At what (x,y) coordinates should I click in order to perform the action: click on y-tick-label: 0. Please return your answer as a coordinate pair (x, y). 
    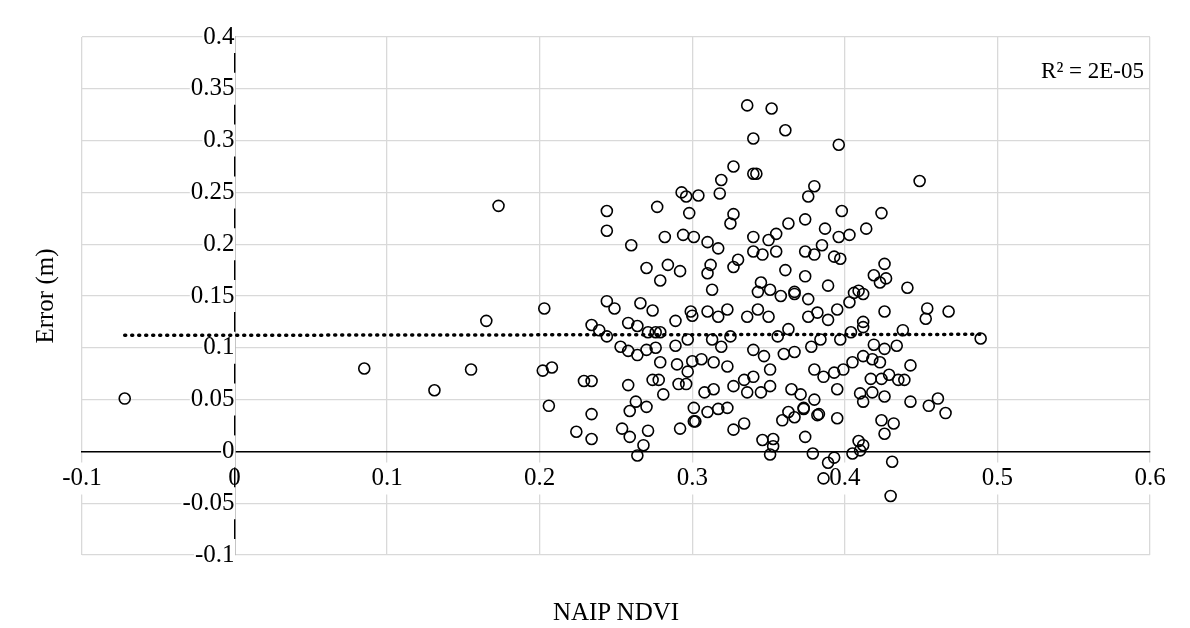
    Looking at the image, I should click on (228, 449).